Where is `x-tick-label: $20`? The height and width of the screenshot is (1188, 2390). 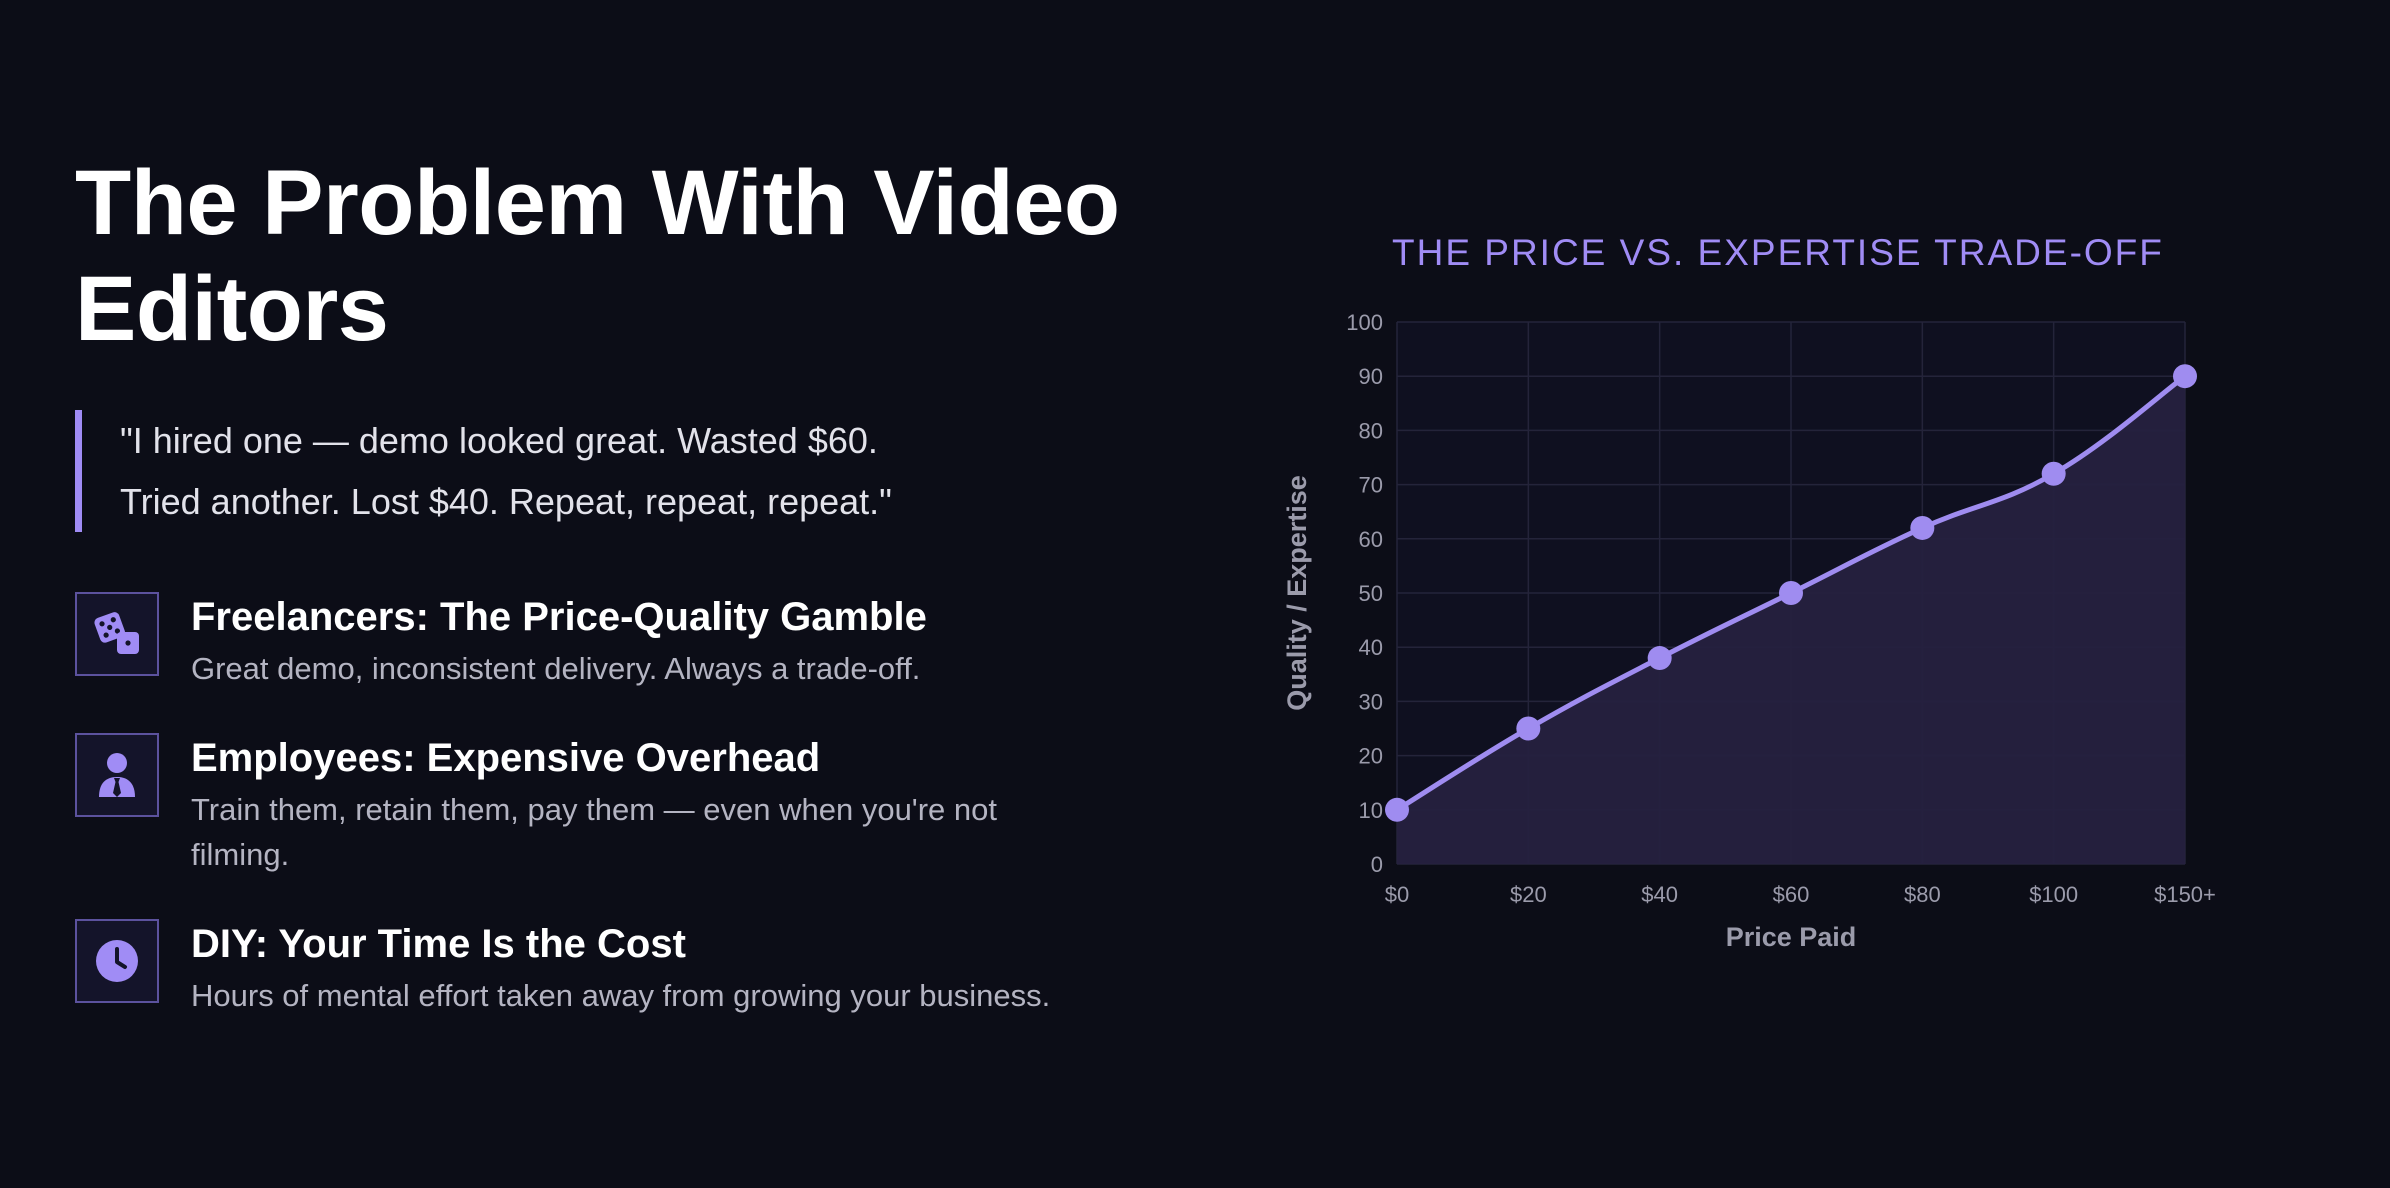
x-tick-label: $20 is located at coordinates (1528, 894).